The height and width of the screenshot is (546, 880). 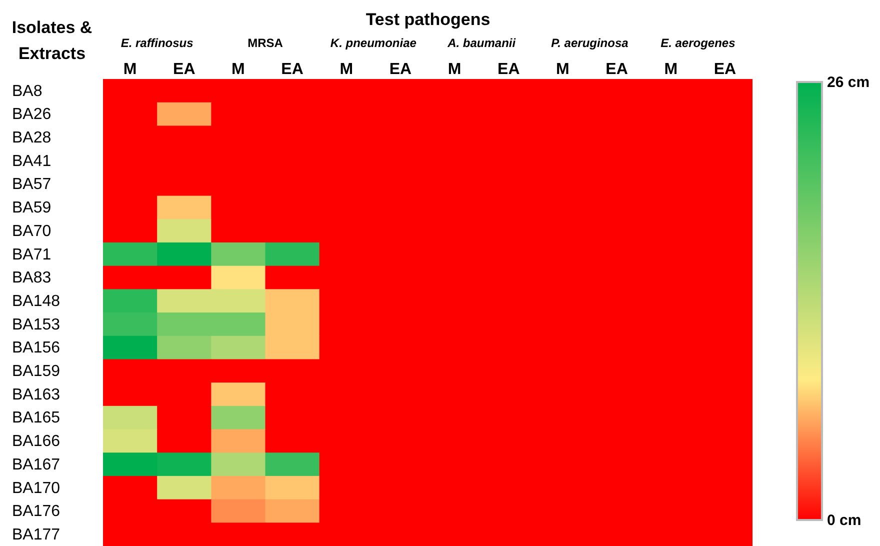 What do you see at coordinates (32, 161) in the screenshot?
I see `y-tick-label: BA41` at bounding box center [32, 161].